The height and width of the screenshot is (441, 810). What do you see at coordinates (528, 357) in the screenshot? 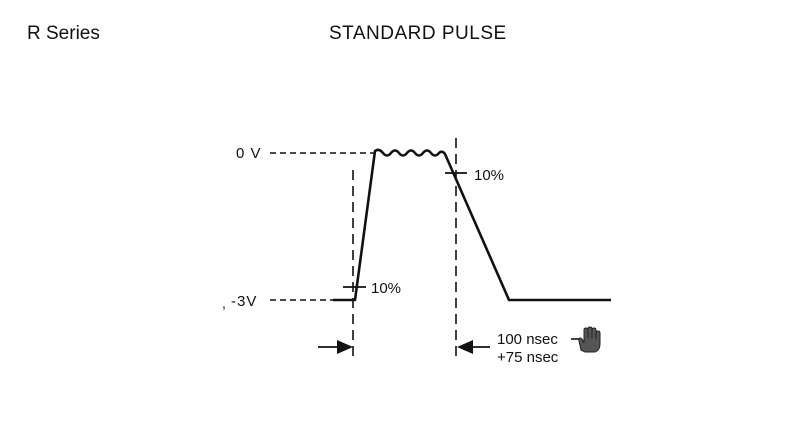
I see `duration-line-2: +75 nsec` at bounding box center [528, 357].